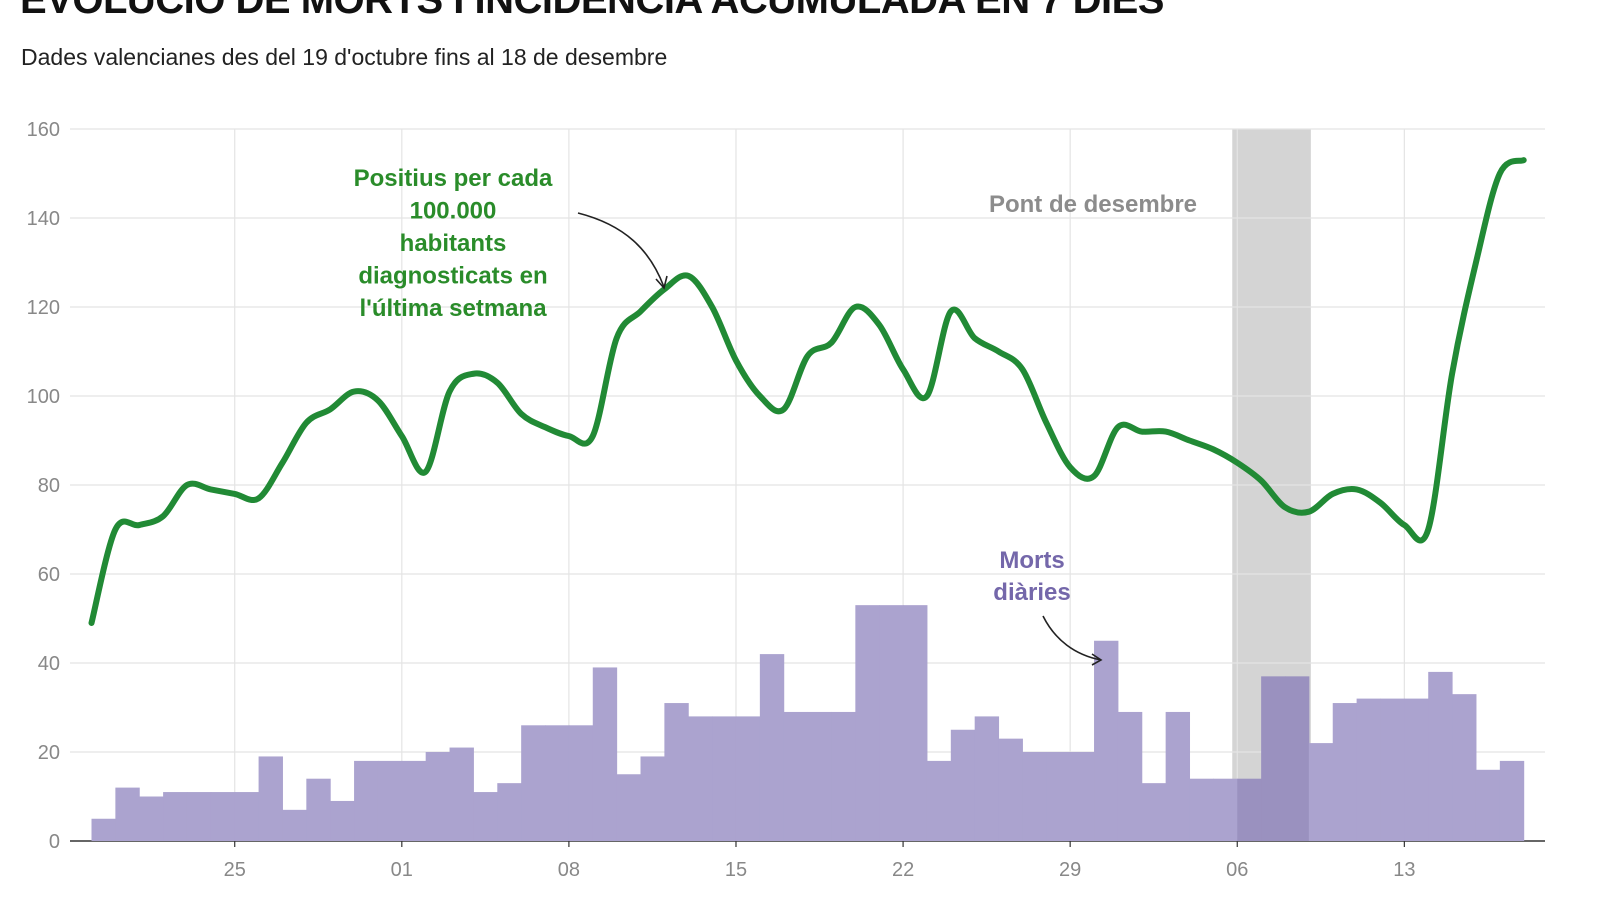 This screenshot has height=900, width=1600. What do you see at coordinates (453, 211) in the screenshot?
I see `line-series-label: 100.000` at bounding box center [453, 211].